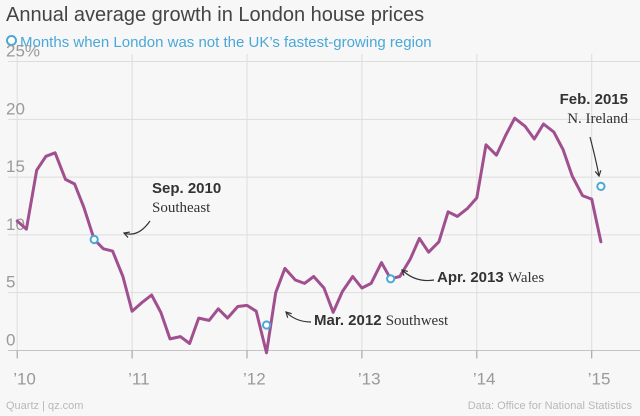  I want to click on annotation-label: Apr. 2013 Wales, so click(490, 277).